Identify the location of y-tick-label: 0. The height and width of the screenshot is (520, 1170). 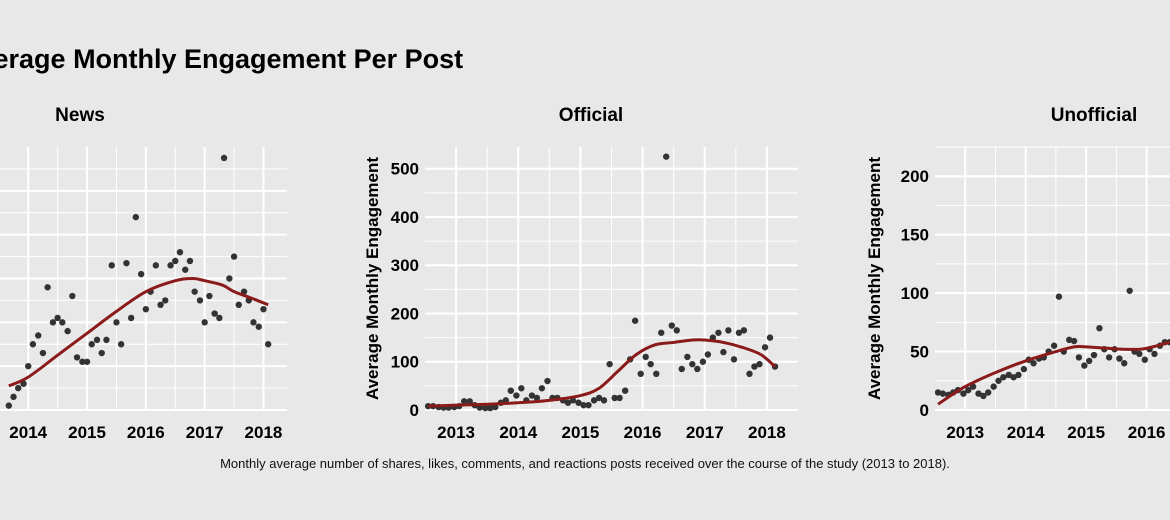
(414, 410).